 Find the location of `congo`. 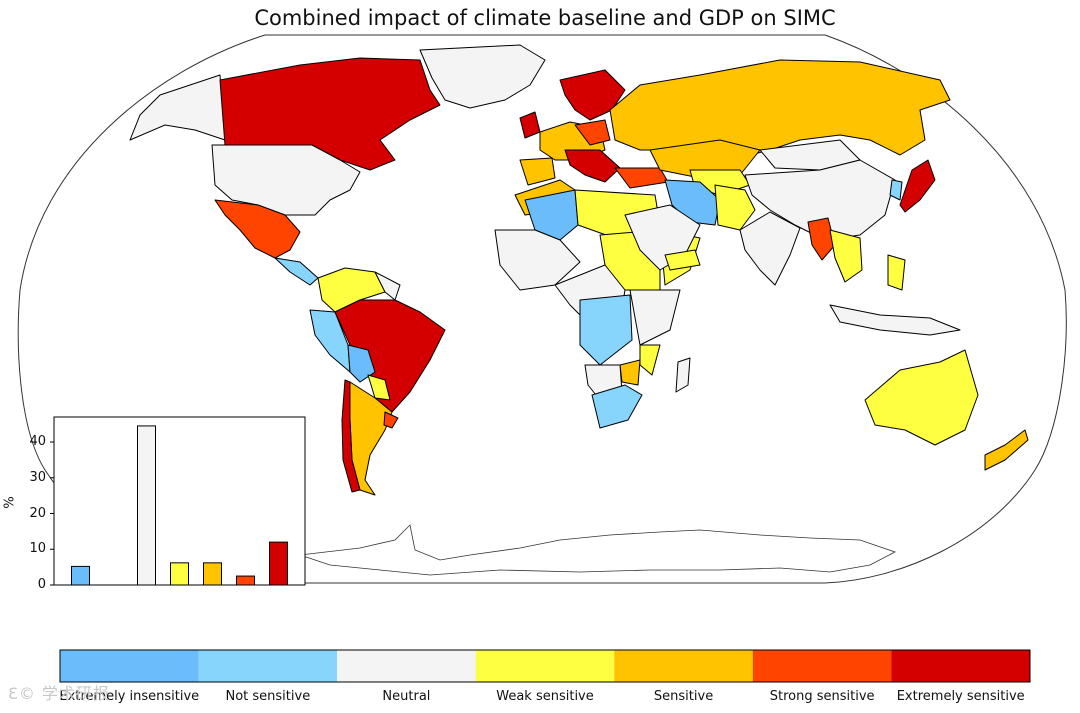

congo is located at coordinates (606, 330).